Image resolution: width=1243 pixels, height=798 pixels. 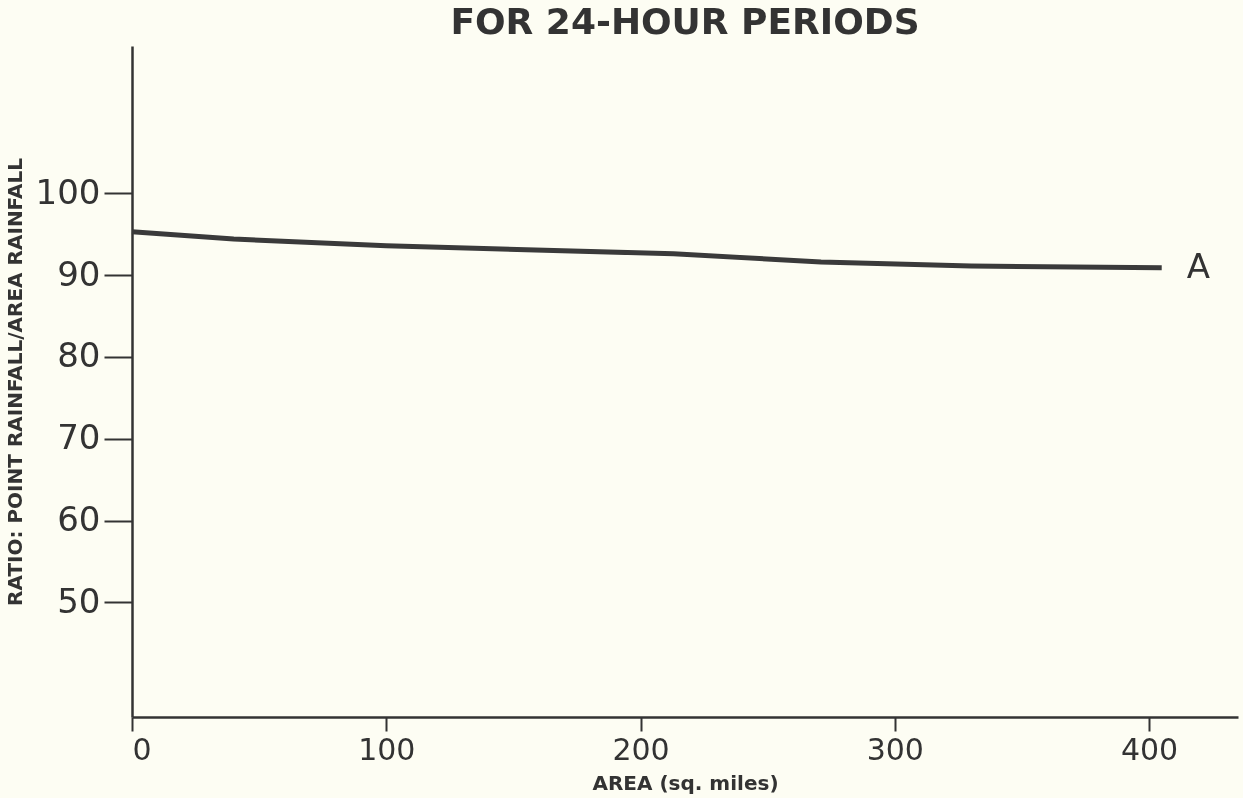 What do you see at coordinates (641, 749) in the screenshot?
I see `x-tick-label: 200` at bounding box center [641, 749].